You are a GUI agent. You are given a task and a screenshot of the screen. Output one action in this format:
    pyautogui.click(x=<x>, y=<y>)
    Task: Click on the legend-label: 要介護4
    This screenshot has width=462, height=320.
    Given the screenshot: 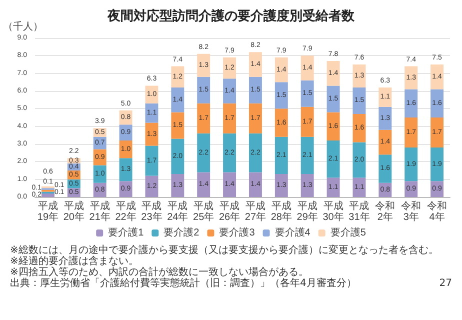 What is the action you would take?
    pyautogui.click(x=292, y=232)
    